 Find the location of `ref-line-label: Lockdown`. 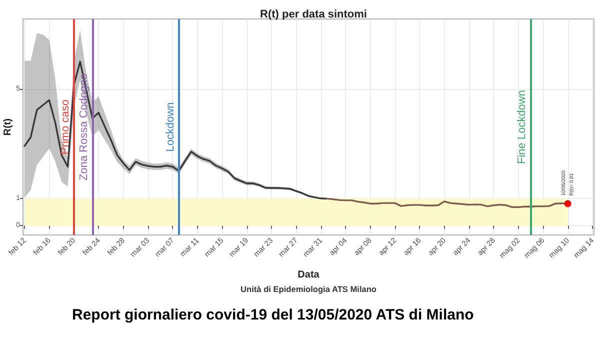

ref-line-label: Lockdown is located at coordinates (170, 127).